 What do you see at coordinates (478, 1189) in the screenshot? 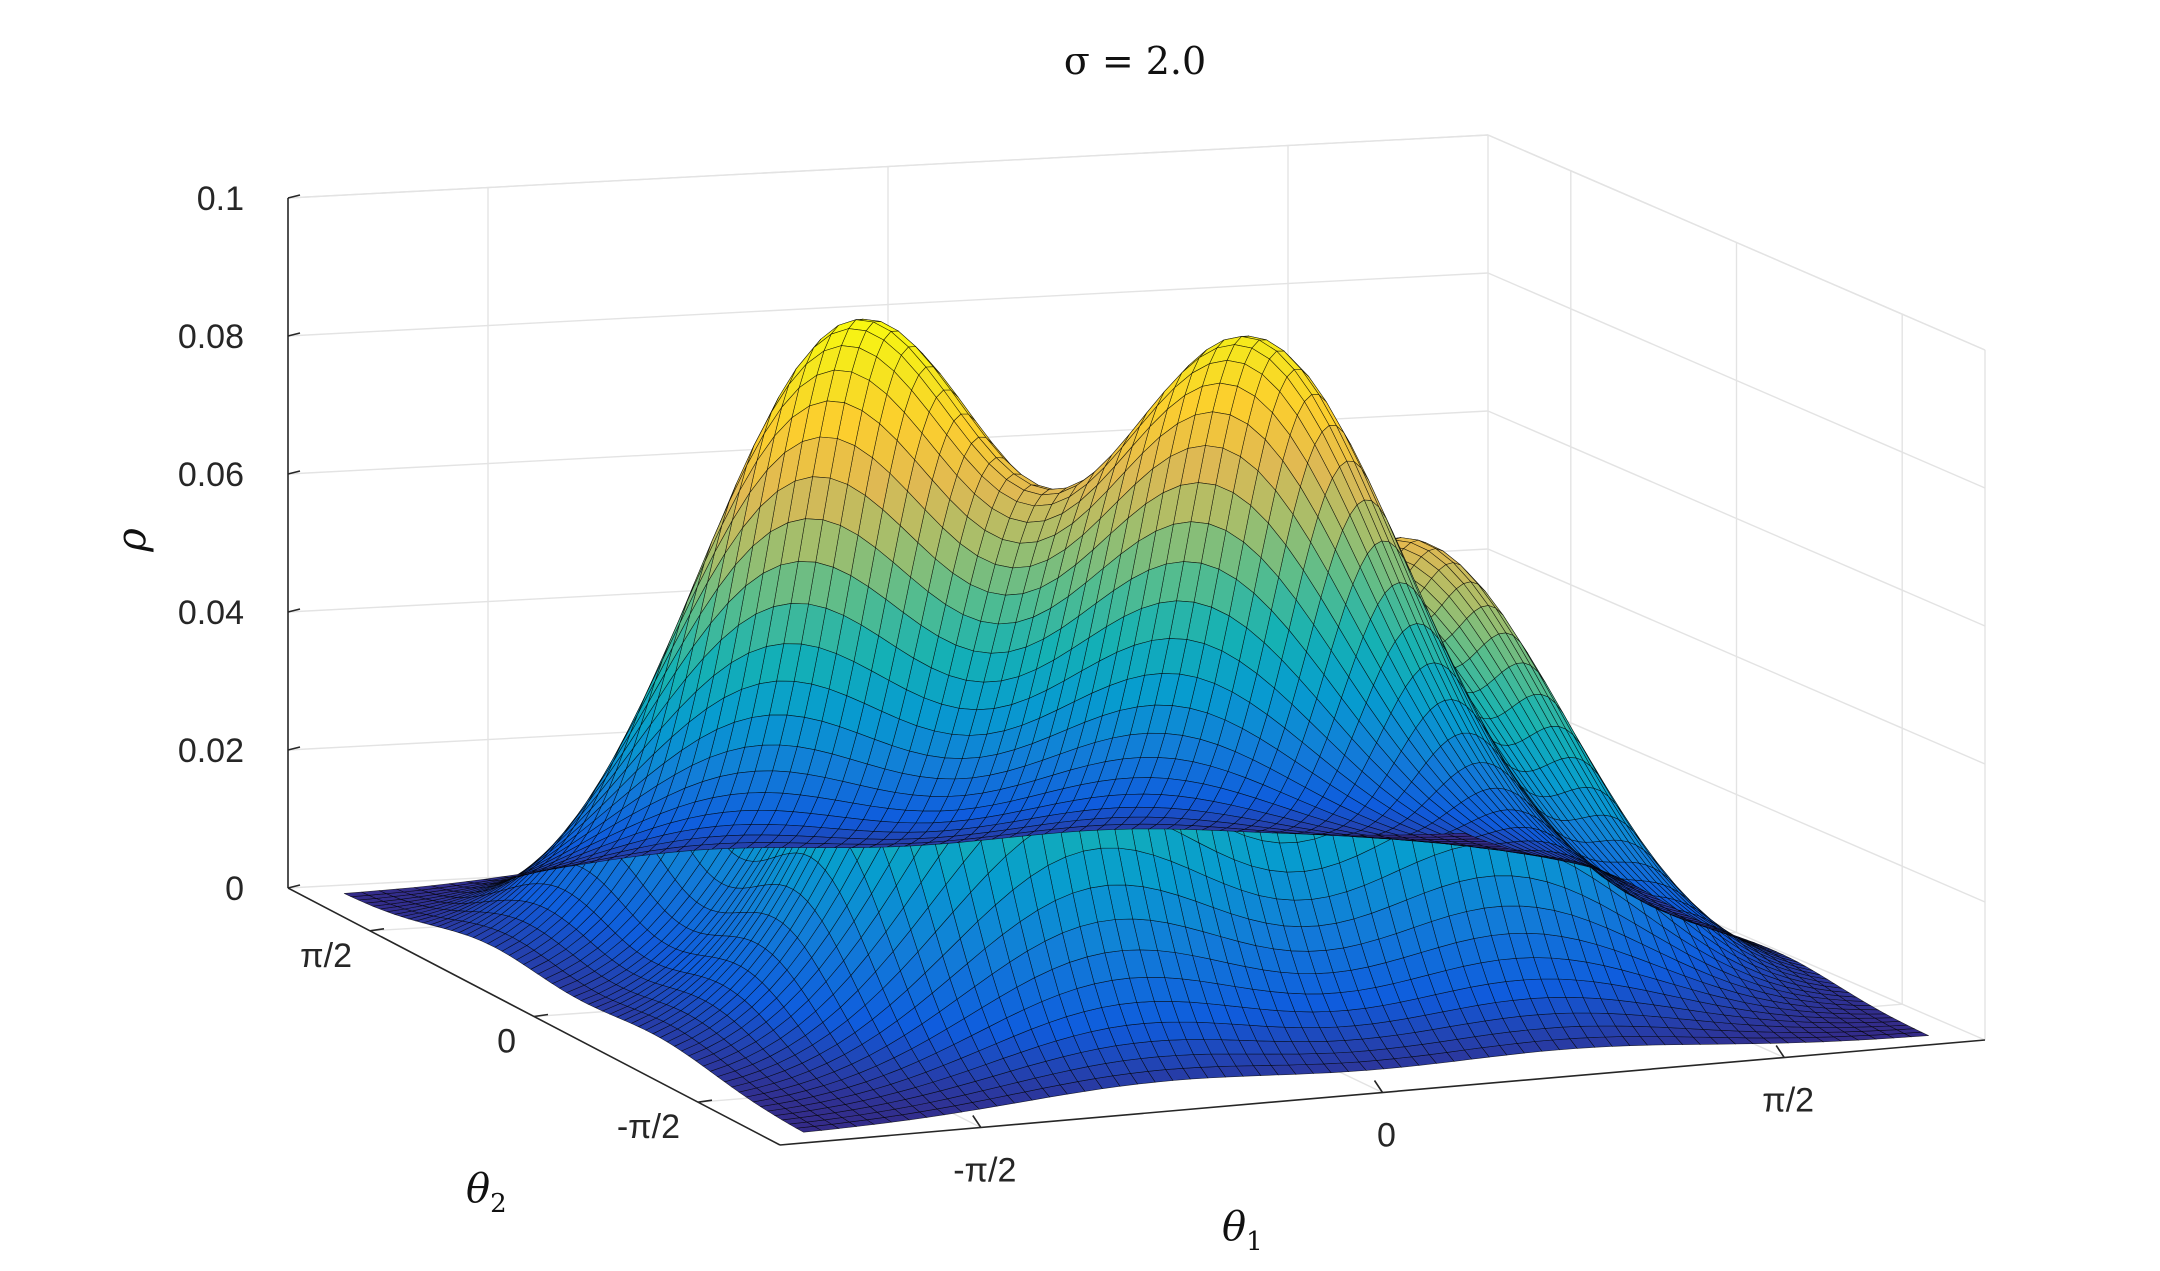
I see `y-axis-label-symbol: θ` at bounding box center [478, 1189].